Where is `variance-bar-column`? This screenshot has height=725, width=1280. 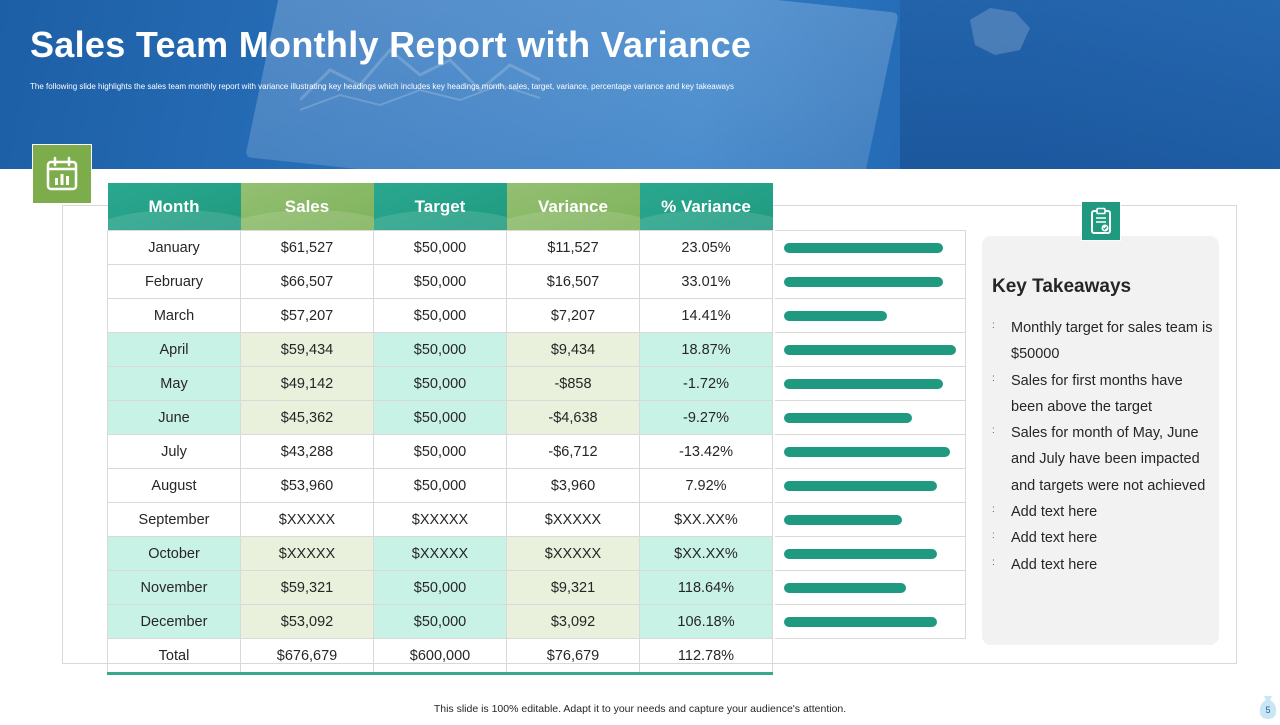
variance-bar-column is located at coordinates (870, 434).